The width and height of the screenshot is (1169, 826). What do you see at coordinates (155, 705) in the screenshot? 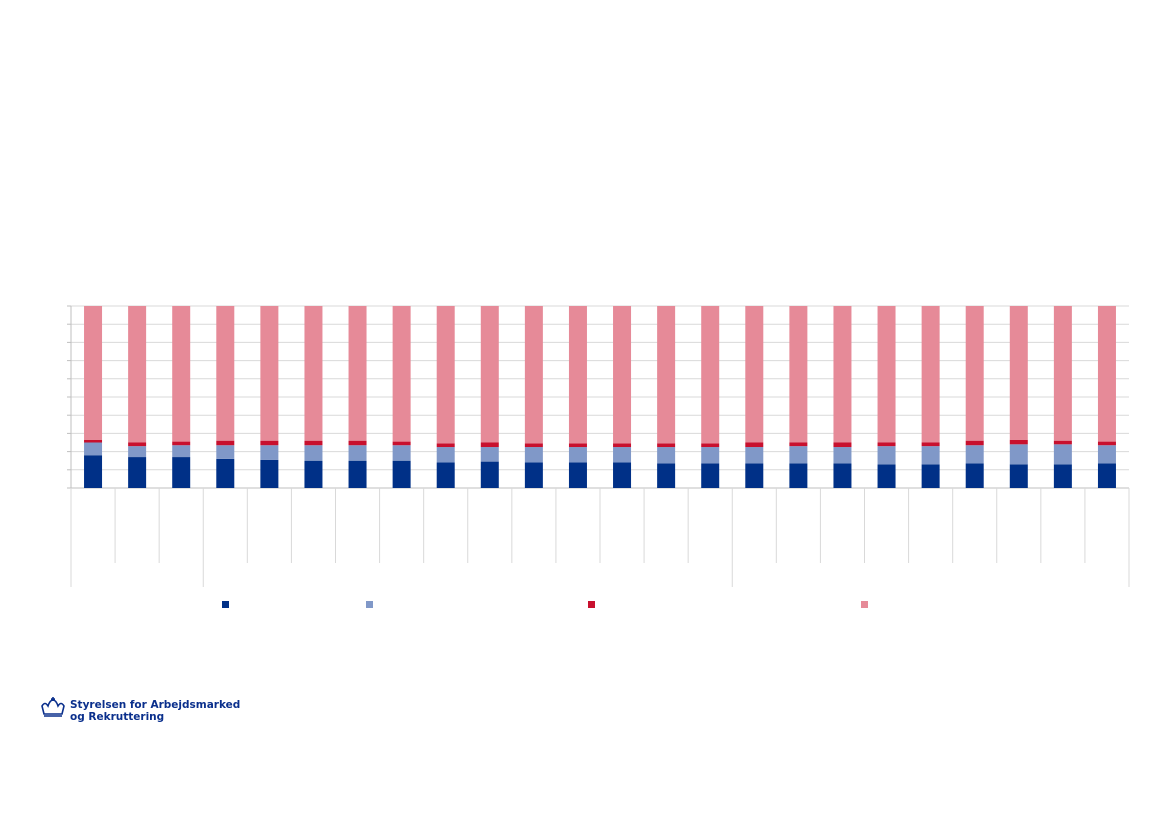
I see `logo-text: Styrelsen for Arbejdsmarked` at bounding box center [155, 705].